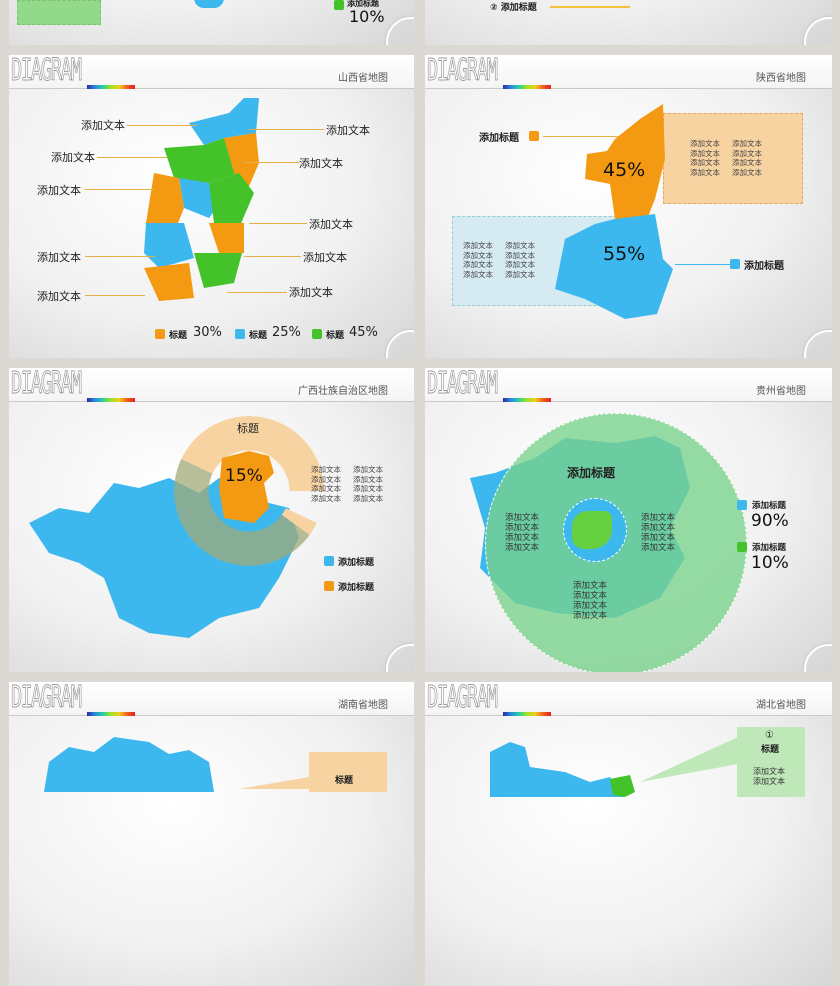 The image size is (840, 986). What do you see at coordinates (211, 834) in the screenshot?
I see `slide-hunan: DIAGRAM 湖南省地图 标题` at bounding box center [211, 834].